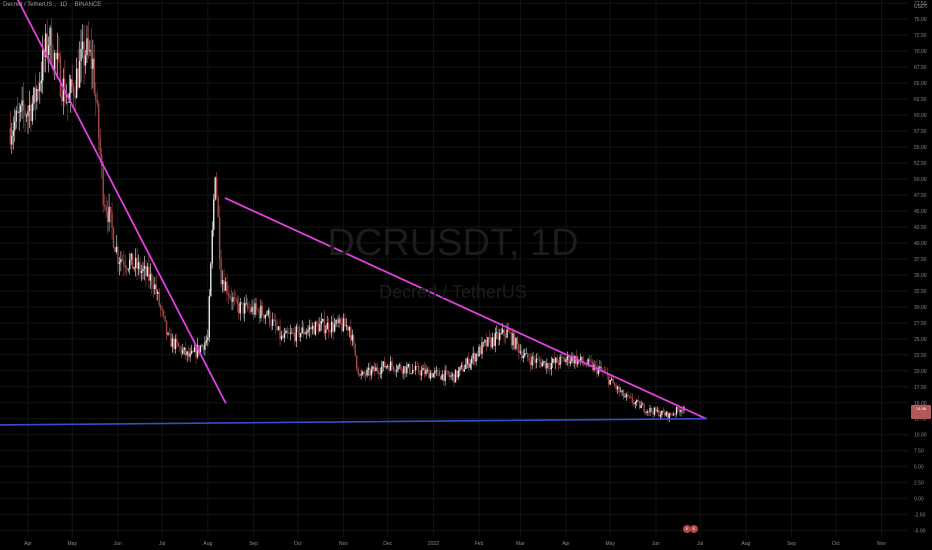  Describe the element at coordinates (919, 452) in the screenshot. I see `price-tick-label: 7.50` at that location.